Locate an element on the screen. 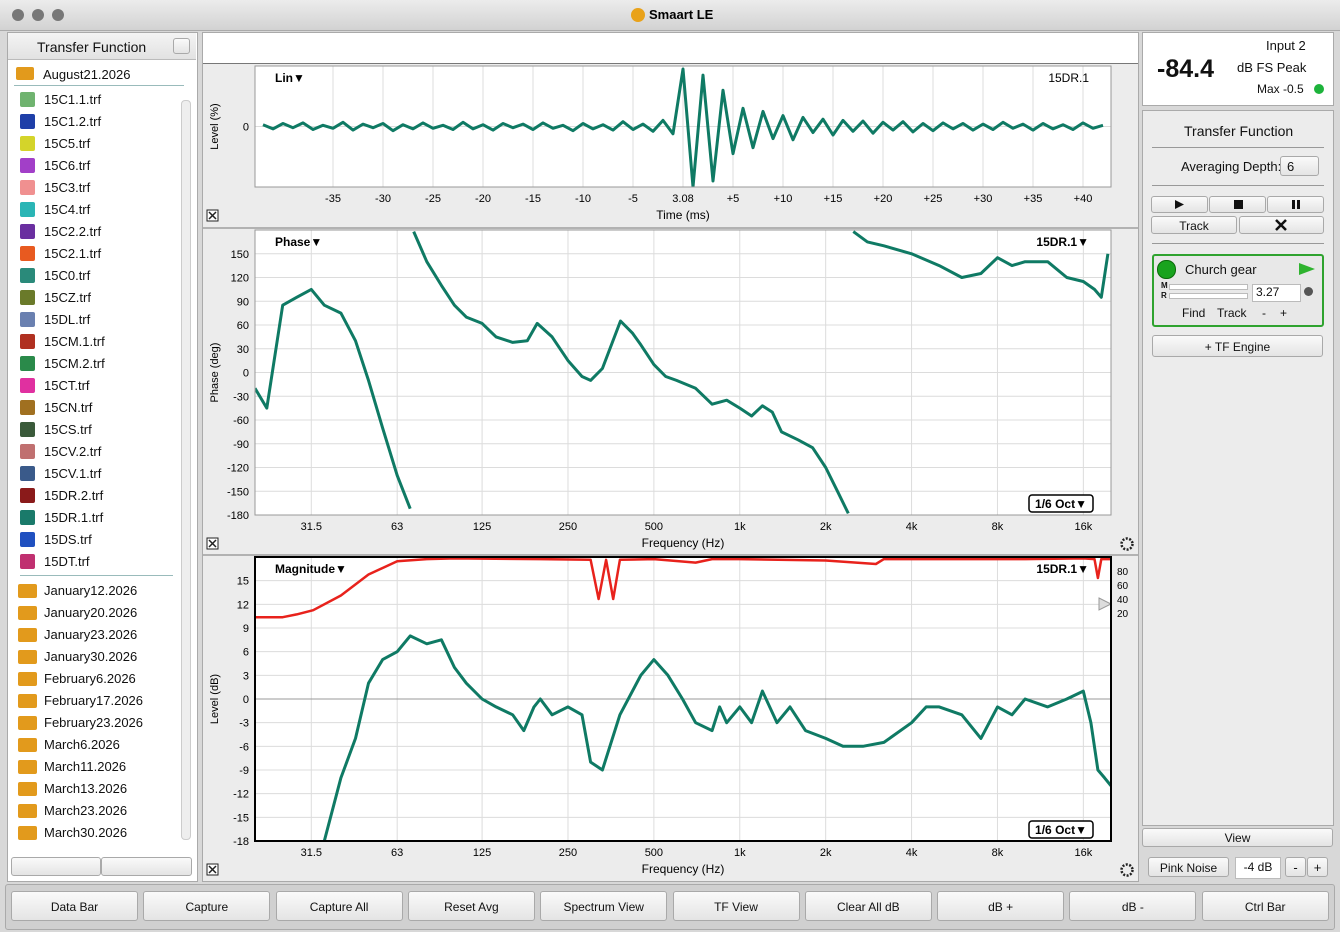  toolbar-button: Capture is located at coordinates (207, 906).